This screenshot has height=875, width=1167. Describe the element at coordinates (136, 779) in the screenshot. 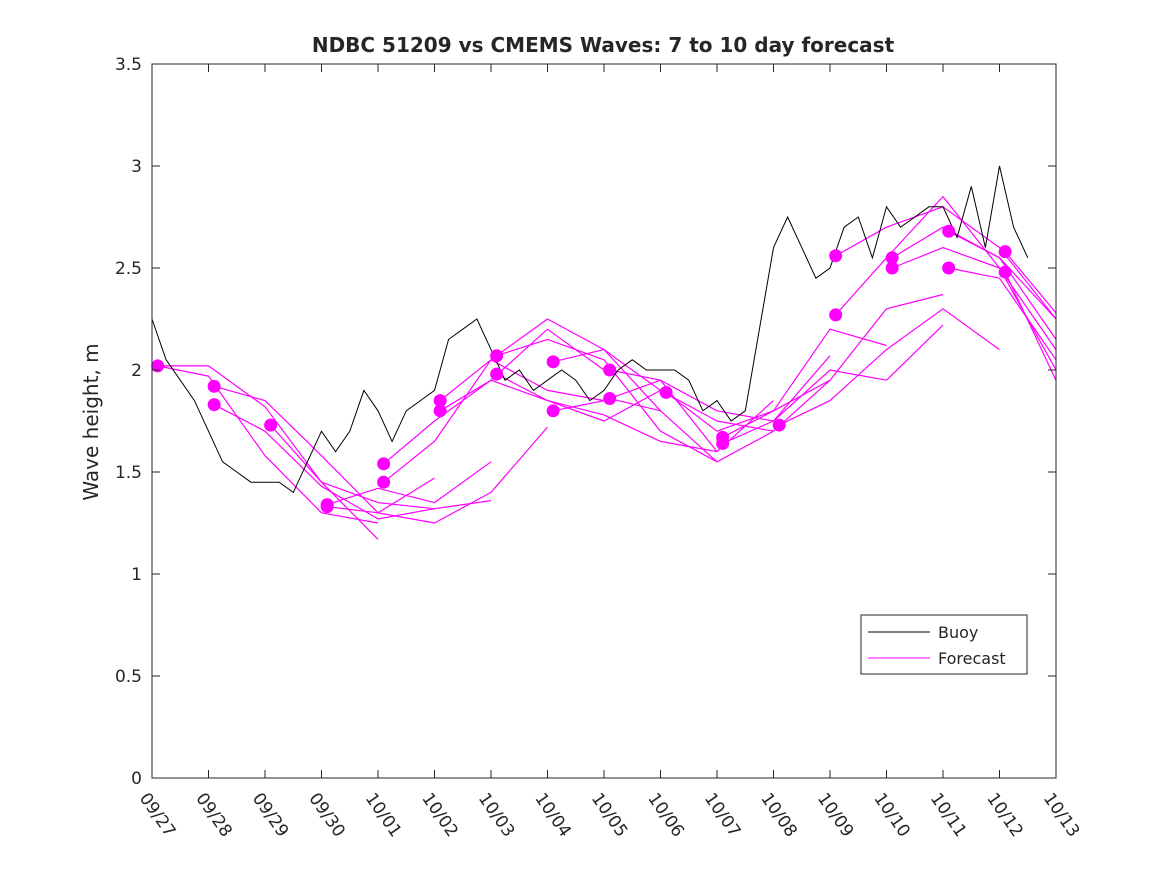

I see `y-tick-label: 0` at that location.